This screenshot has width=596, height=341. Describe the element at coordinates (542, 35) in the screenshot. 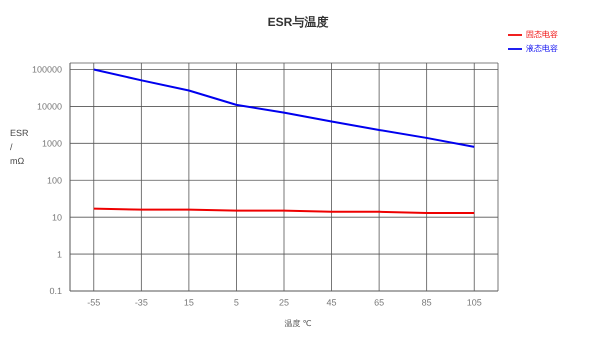

I see `legend-label: 固态电容` at that location.